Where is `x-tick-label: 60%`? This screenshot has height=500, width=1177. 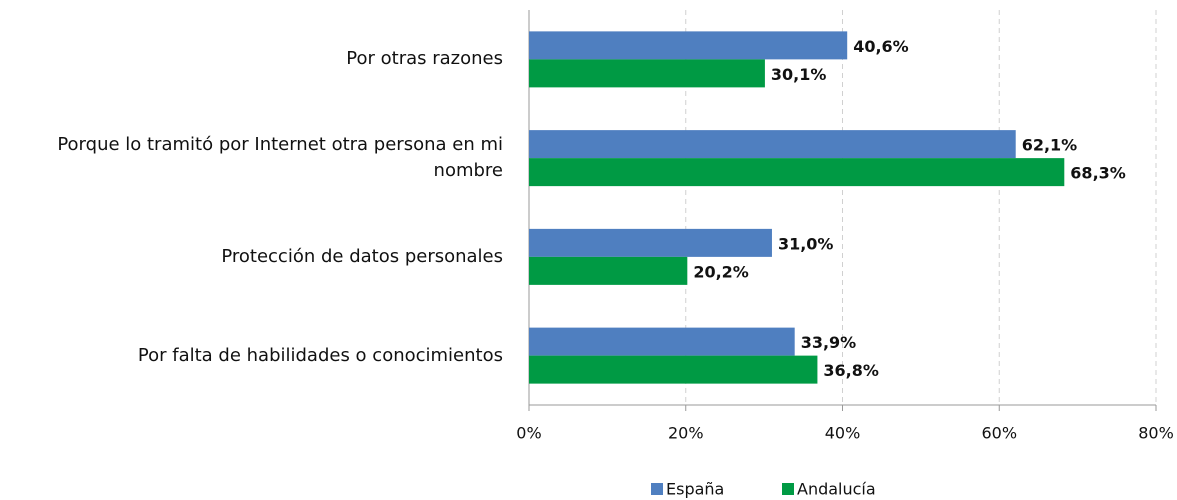
x-tick-label: 60% is located at coordinates (999, 433).